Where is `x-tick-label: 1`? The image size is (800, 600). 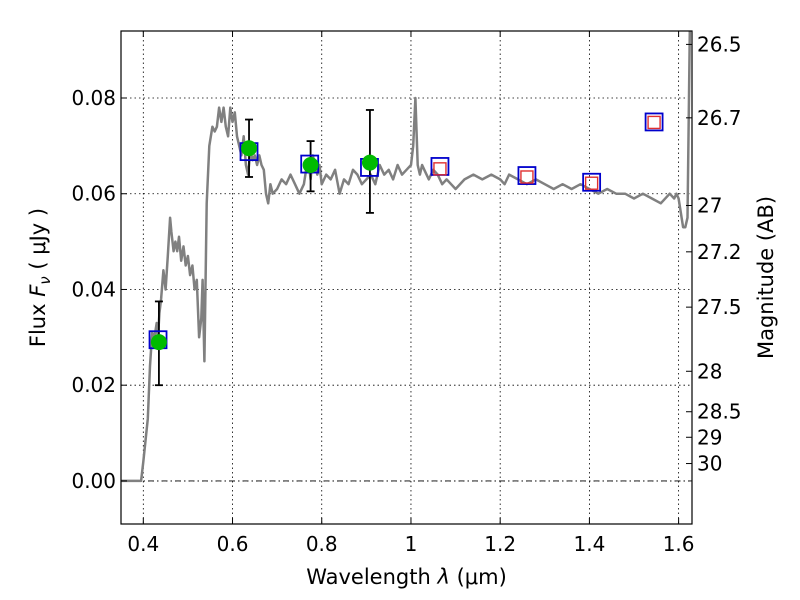 x-tick-label: 1 is located at coordinates (411, 544).